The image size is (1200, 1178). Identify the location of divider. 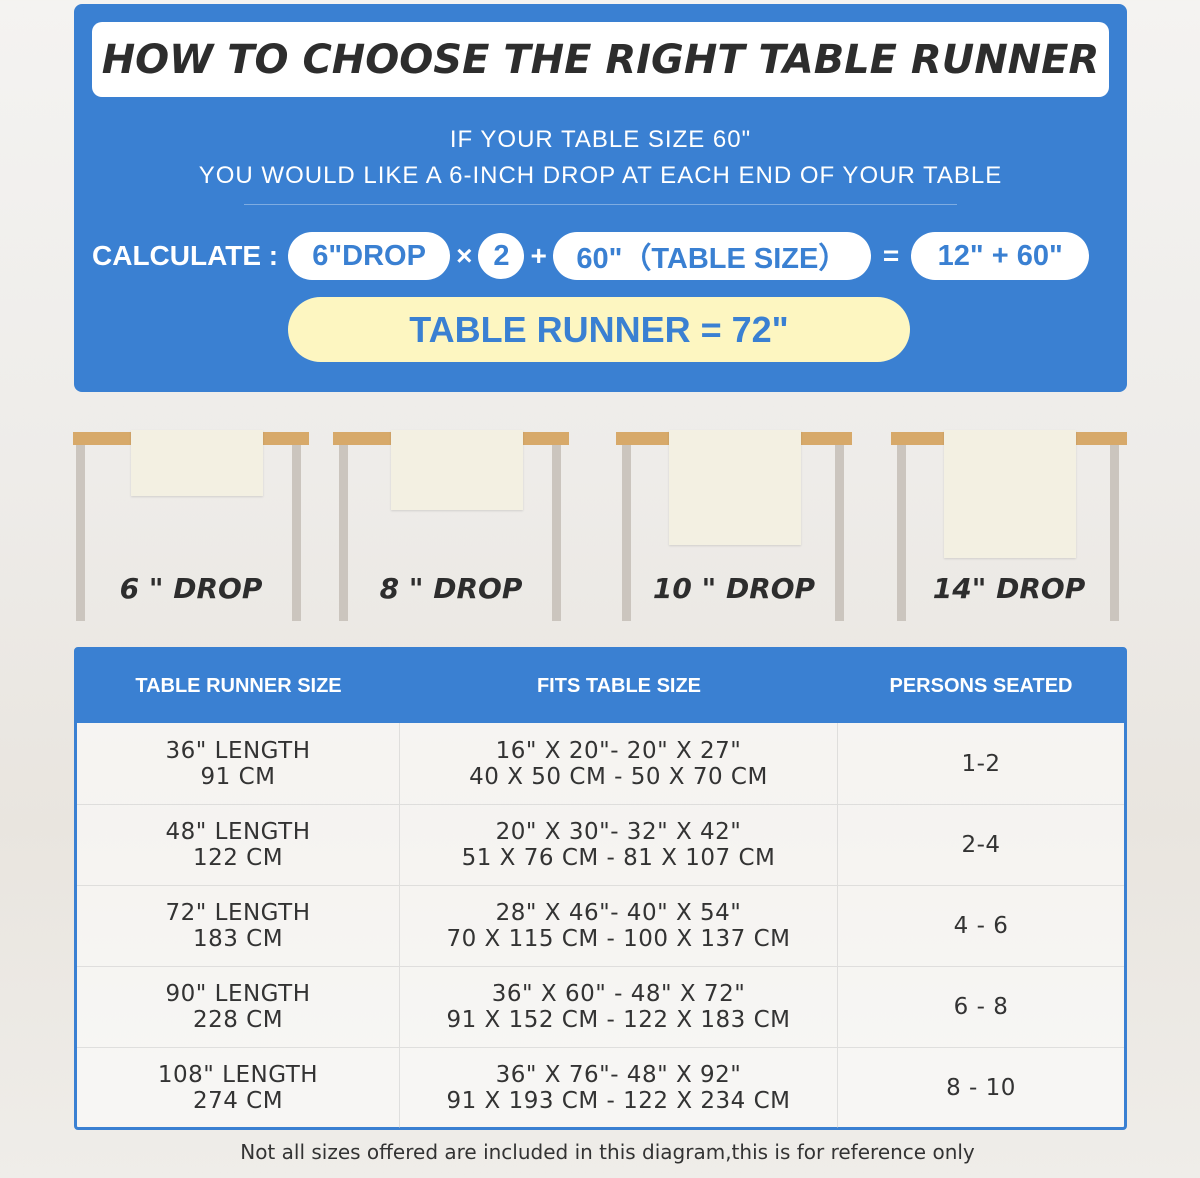
(600, 204).